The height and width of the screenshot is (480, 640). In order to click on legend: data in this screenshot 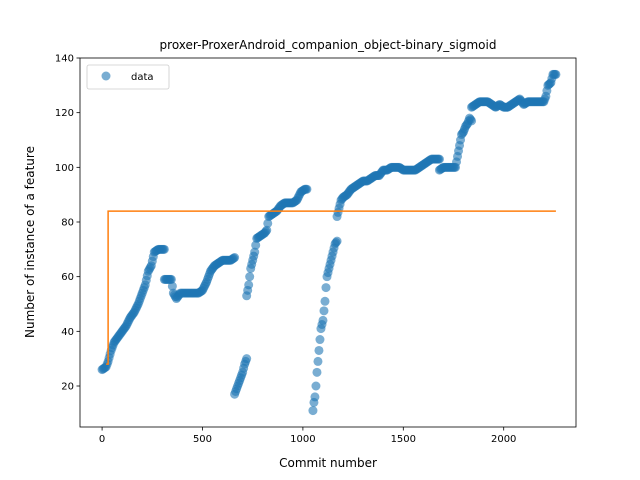, I will do `click(128, 77)`.